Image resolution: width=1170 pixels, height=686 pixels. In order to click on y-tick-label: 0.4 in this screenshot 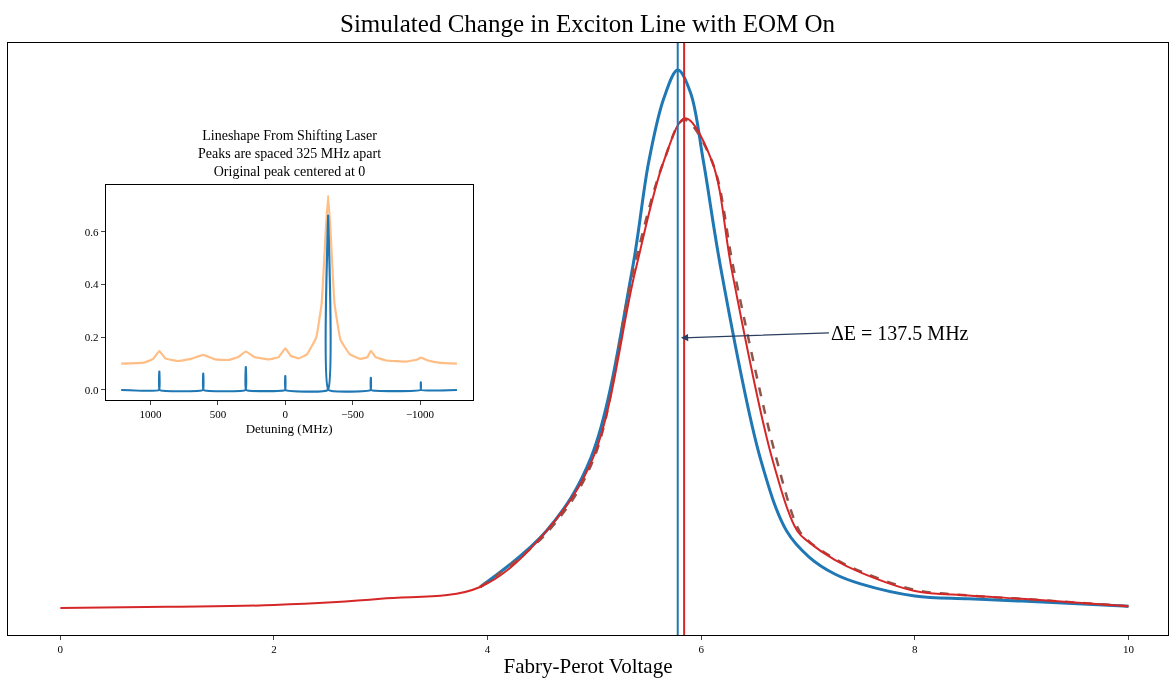, I will do `click(91, 284)`.